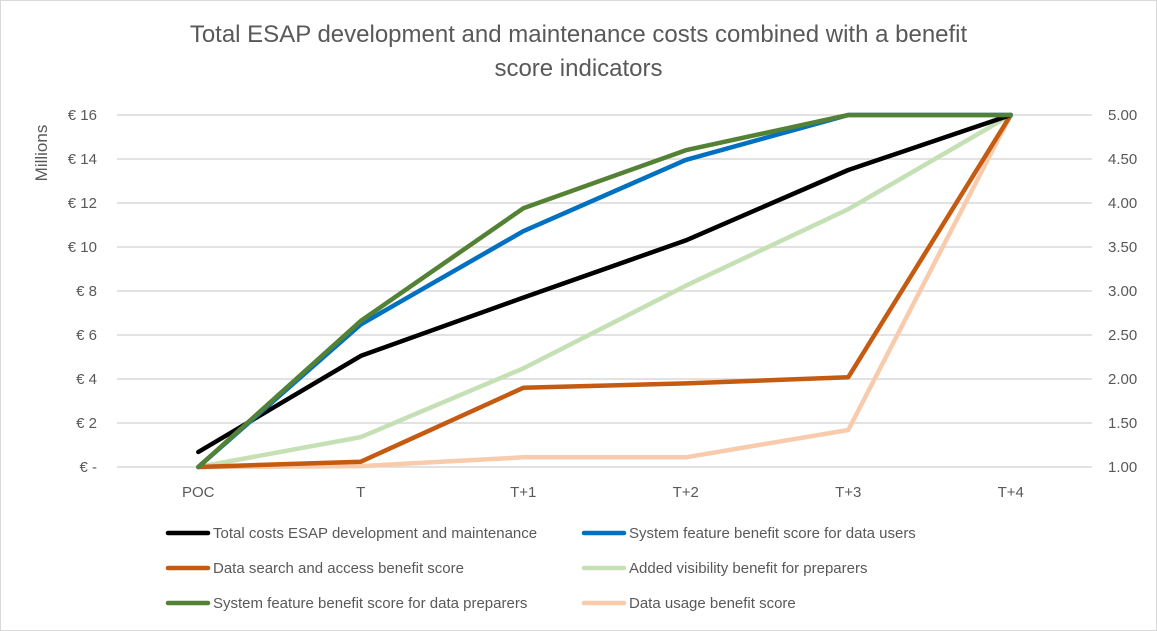 This screenshot has height=631, width=1157. I want to click on y-axis-right: 1.00 1.50 2.00 2.50 3.00 3.50 4.00 4.50 5.00, so click(1122, 291).